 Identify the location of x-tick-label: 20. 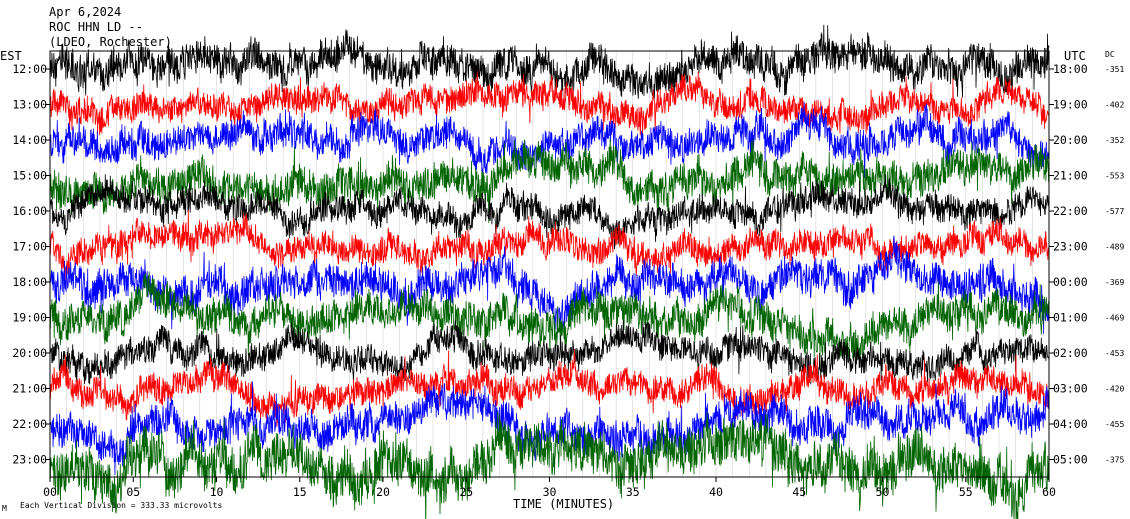
(383, 492).